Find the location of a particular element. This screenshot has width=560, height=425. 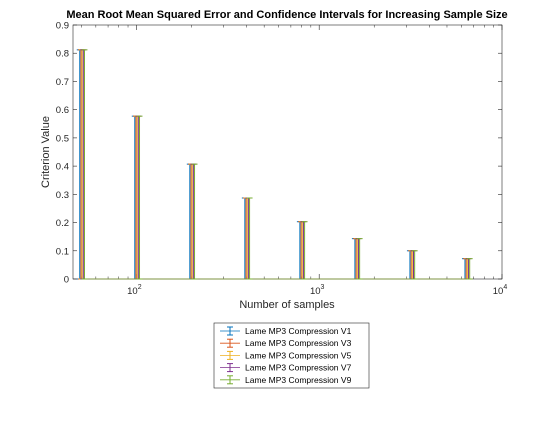

y-axis-label: Criterion Value is located at coordinates (46, 152).